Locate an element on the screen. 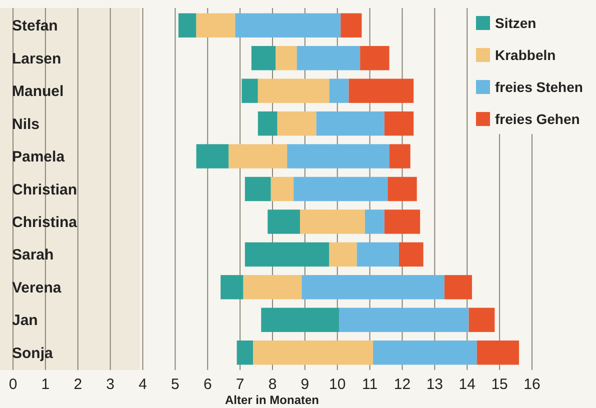  x-tick-label: 15 is located at coordinates (499, 384).